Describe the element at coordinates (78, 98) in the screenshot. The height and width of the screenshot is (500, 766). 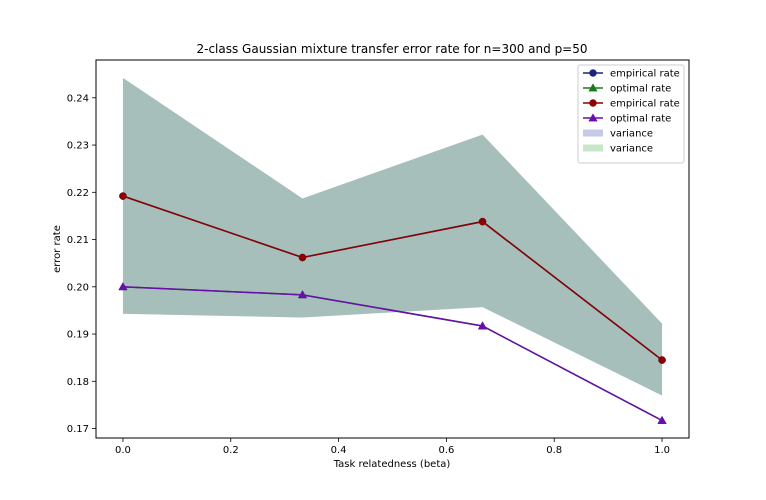
I see `y-tick-label: 0.24` at that location.